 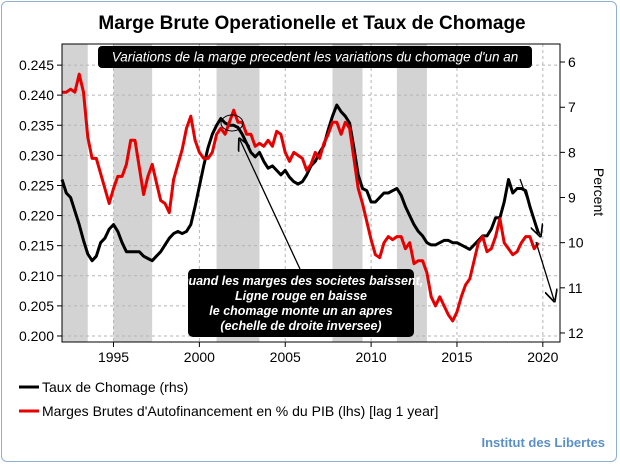 What do you see at coordinates (301, 296) in the screenshot?
I see `annotation-middle-line-2: Ligne rouge en baisse` at bounding box center [301, 296].